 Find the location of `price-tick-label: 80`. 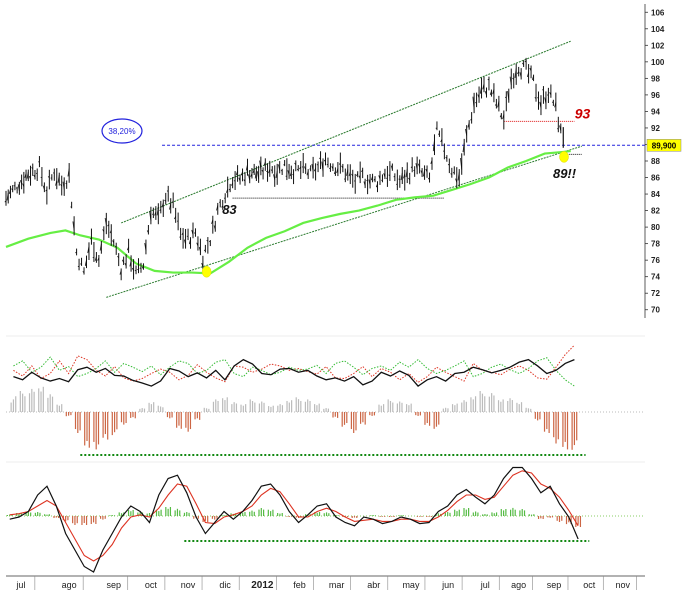

price-tick-label: 80 is located at coordinates (655, 227).